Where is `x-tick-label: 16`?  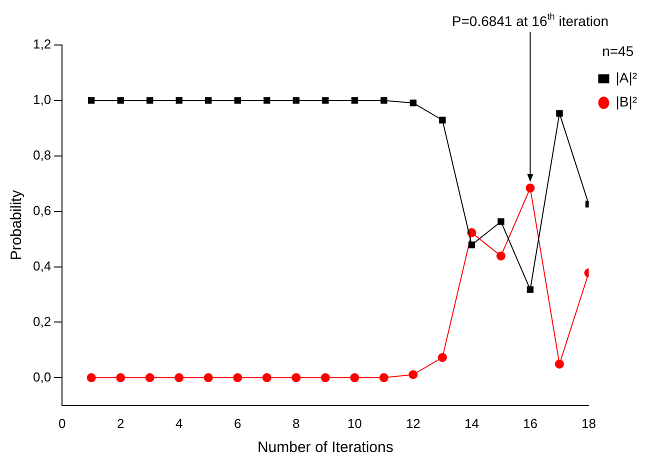
x-tick-label: 16 is located at coordinates (530, 423).